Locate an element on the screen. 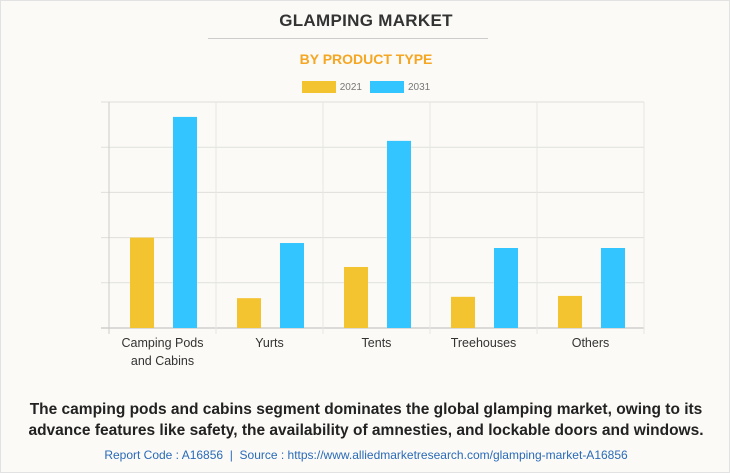 The image size is (730, 473). legend-item-2031: 2031 is located at coordinates (400, 87).